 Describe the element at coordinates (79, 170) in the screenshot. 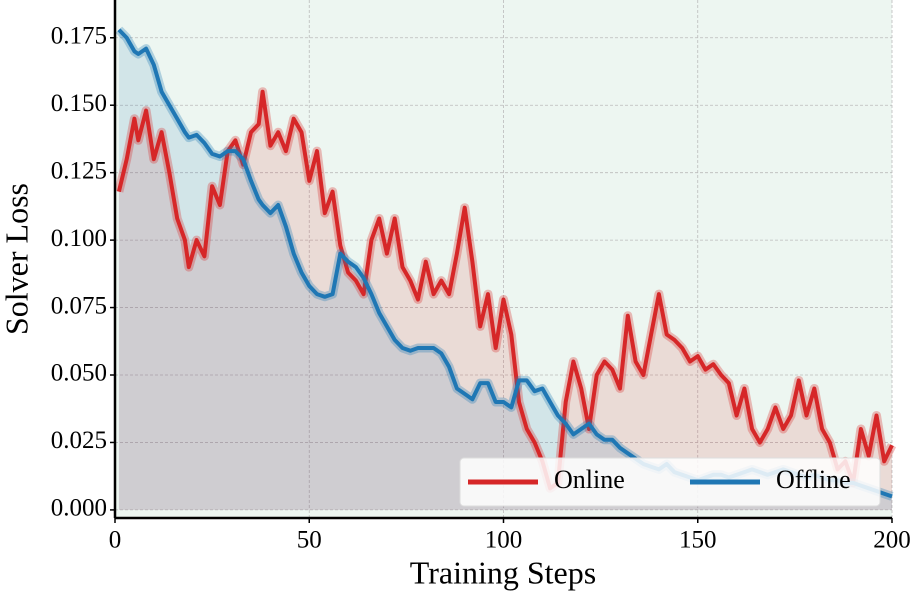

I see `y-tick-label: 0.125` at that location.